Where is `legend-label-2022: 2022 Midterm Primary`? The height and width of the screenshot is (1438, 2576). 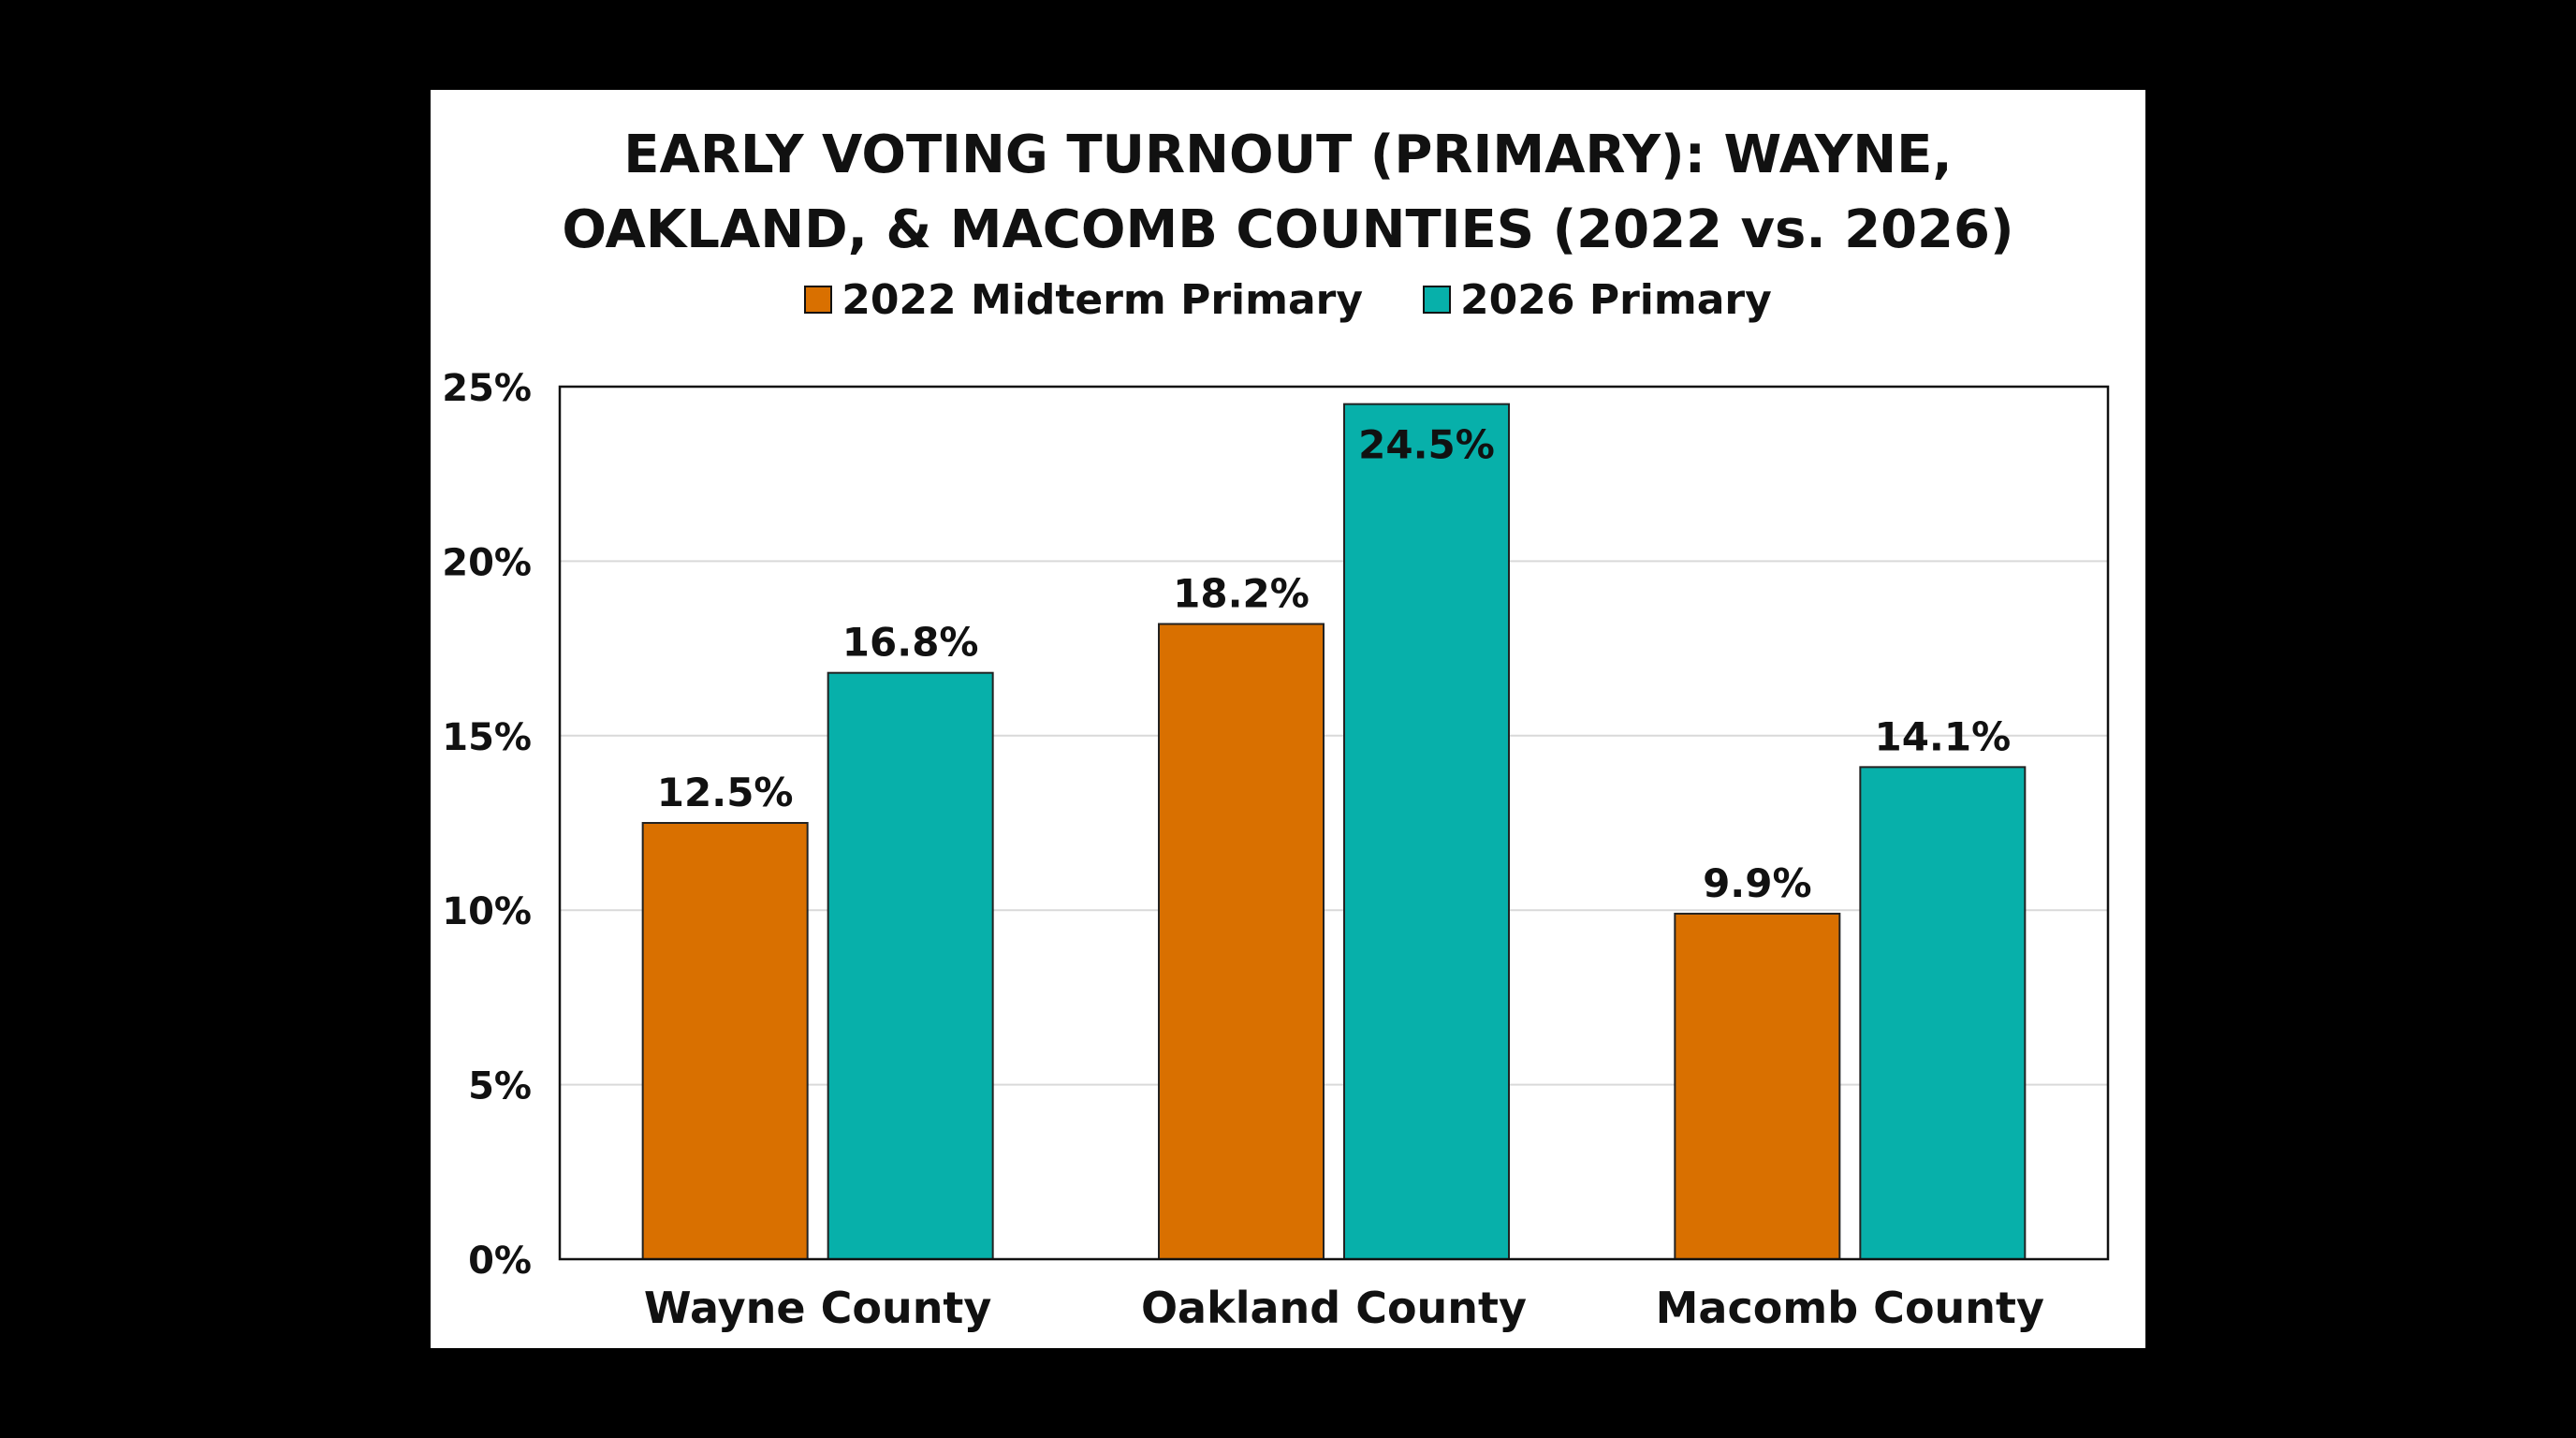
legend-label-2022: 2022 Midterm Primary is located at coordinates (1103, 299).